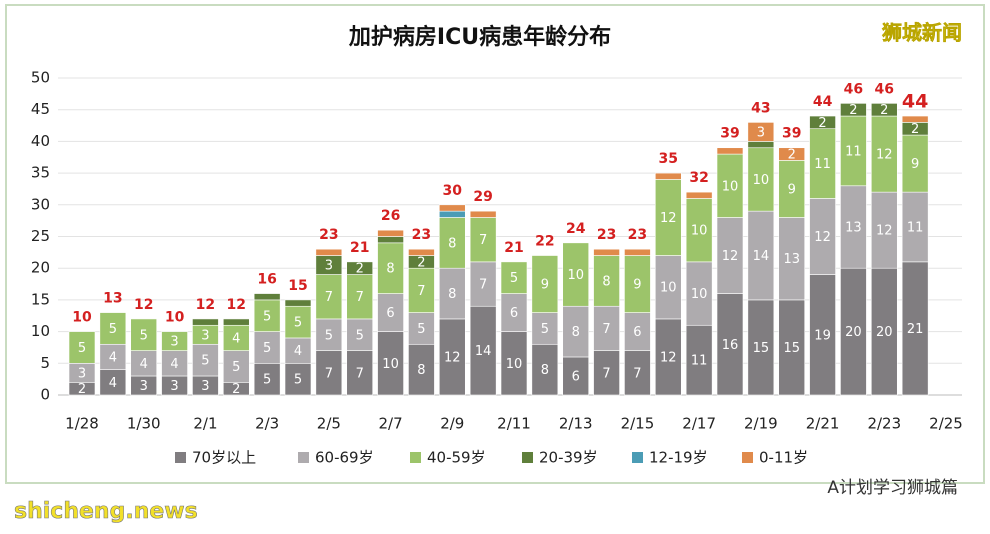  Describe the element at coordinates (267, 424) in the screenshot. I see `x-tick-label: 2/3` at that location.